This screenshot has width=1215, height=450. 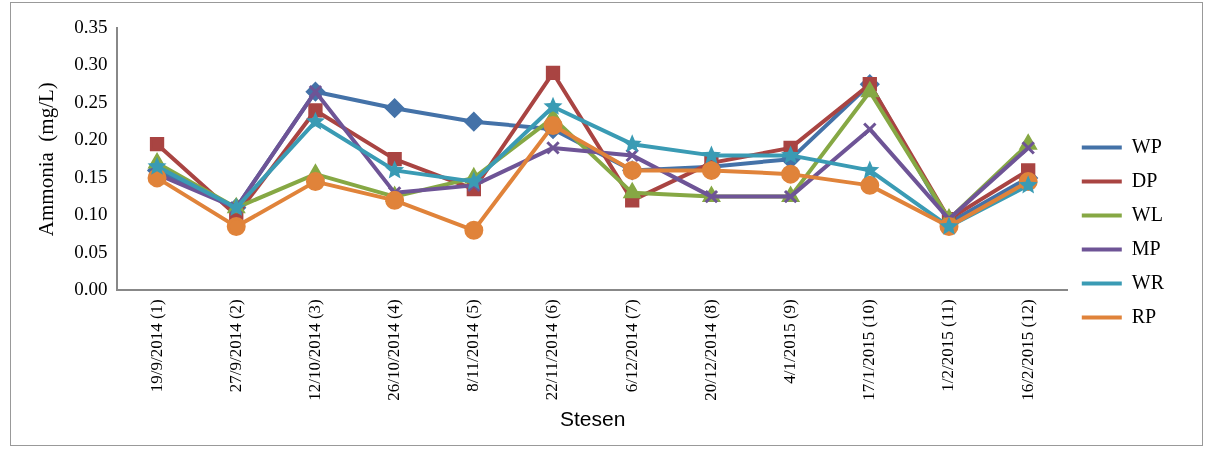 I want to click on x-tick-label: 22/11/2014 (6), so click(x=552, y=350).